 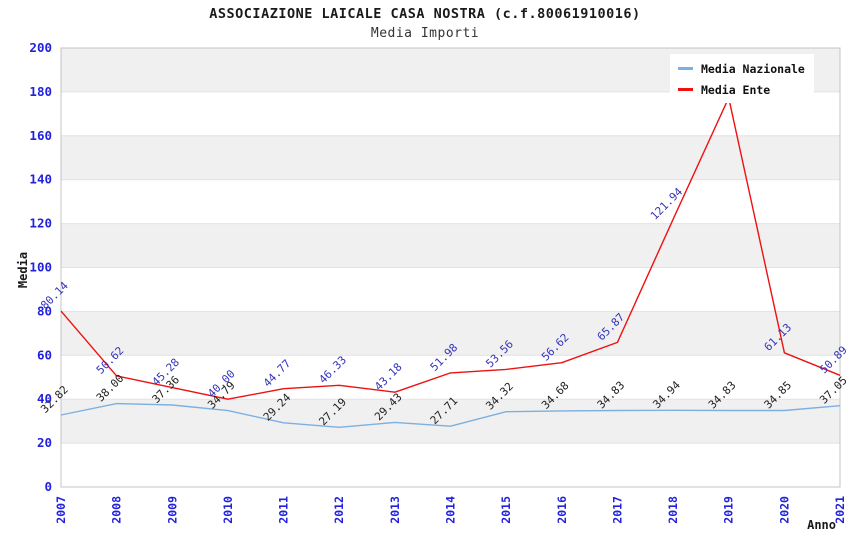 I want to click on chart-legend: Media Nazionale Media Ente, so click(x=742, y=78).